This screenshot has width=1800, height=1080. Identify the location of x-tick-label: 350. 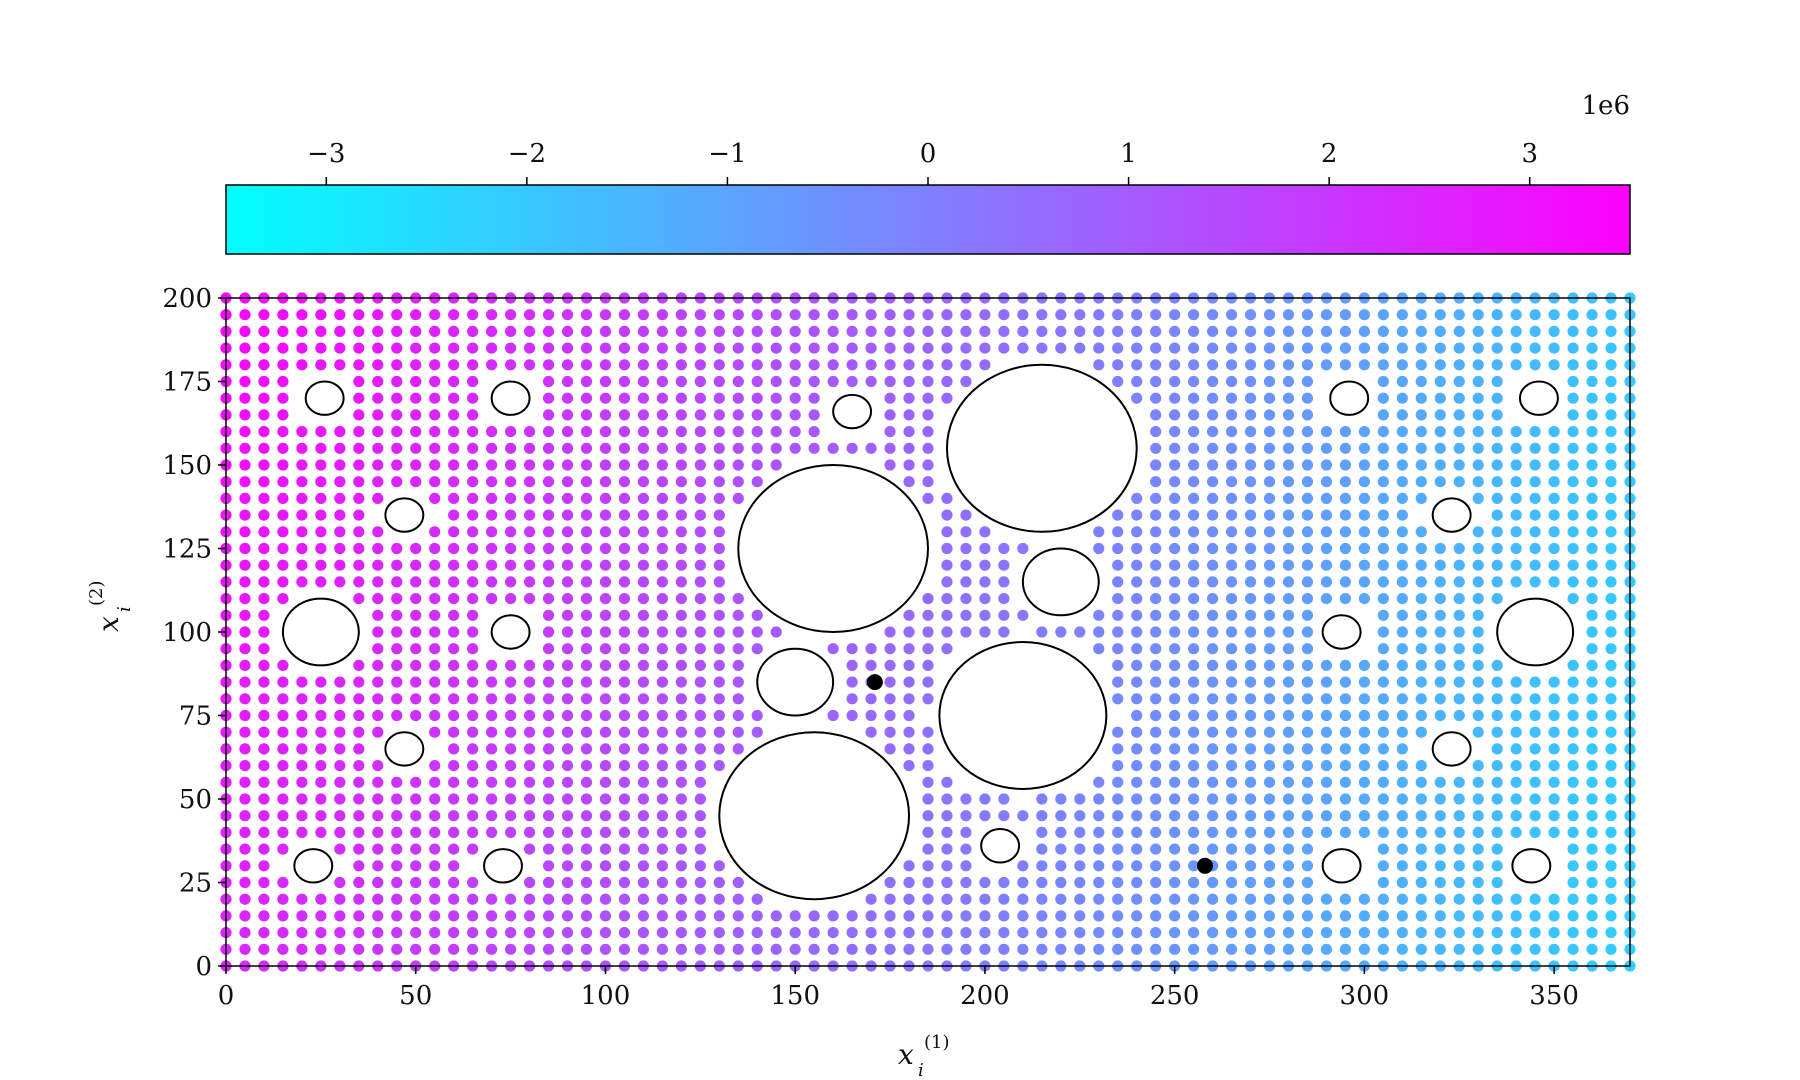
(1554, 996).